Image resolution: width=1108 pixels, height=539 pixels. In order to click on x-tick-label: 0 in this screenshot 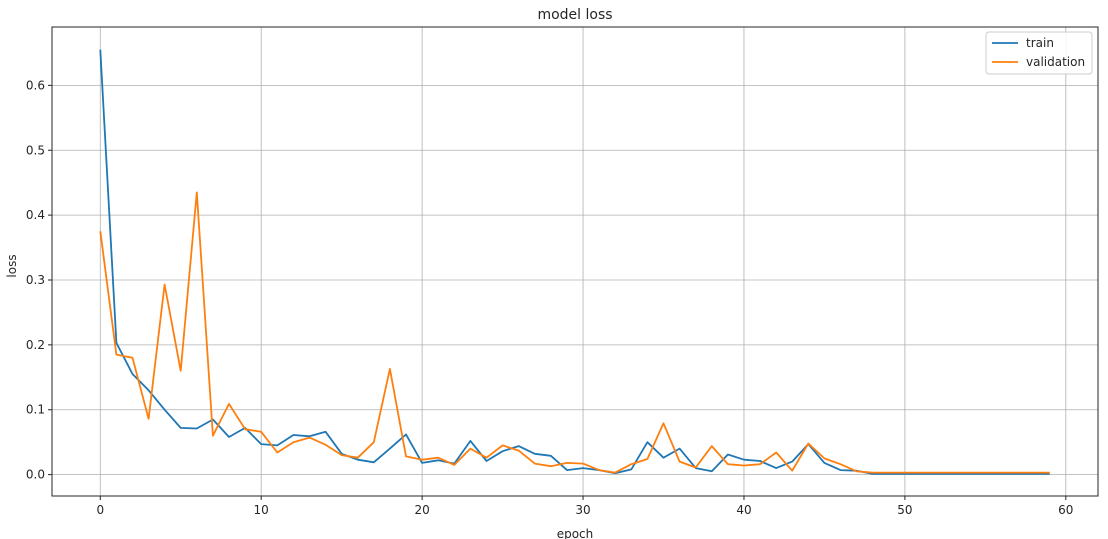, I will do `click(100, 510)`.